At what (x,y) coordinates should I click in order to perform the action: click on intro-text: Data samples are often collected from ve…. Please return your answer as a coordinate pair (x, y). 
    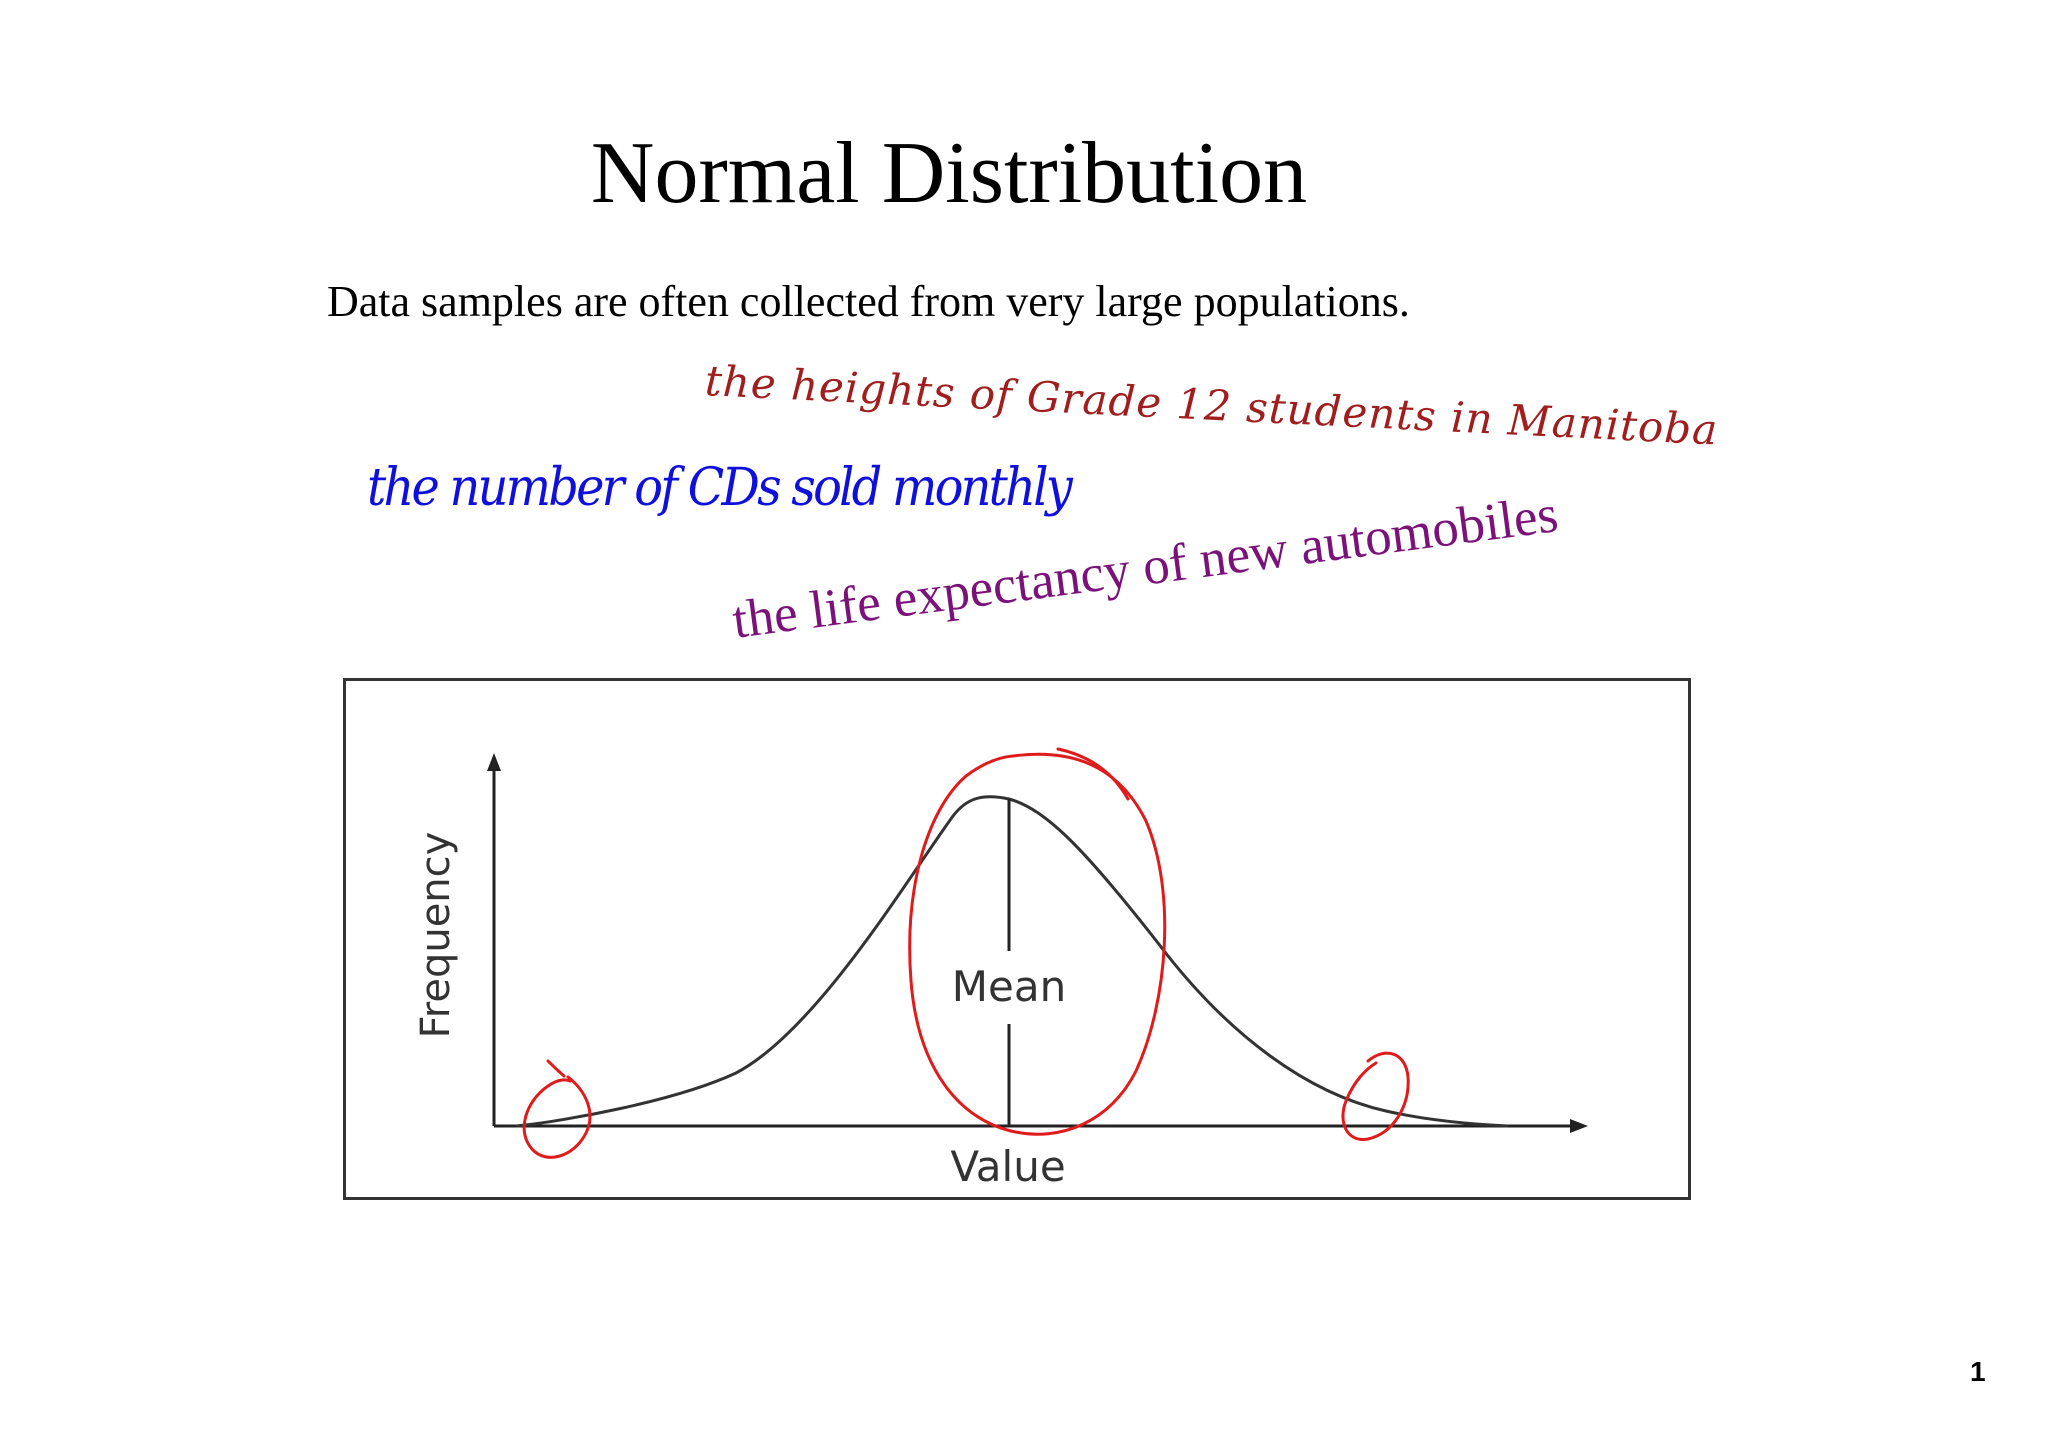
    Looking at the image, I should click on (868, 301).